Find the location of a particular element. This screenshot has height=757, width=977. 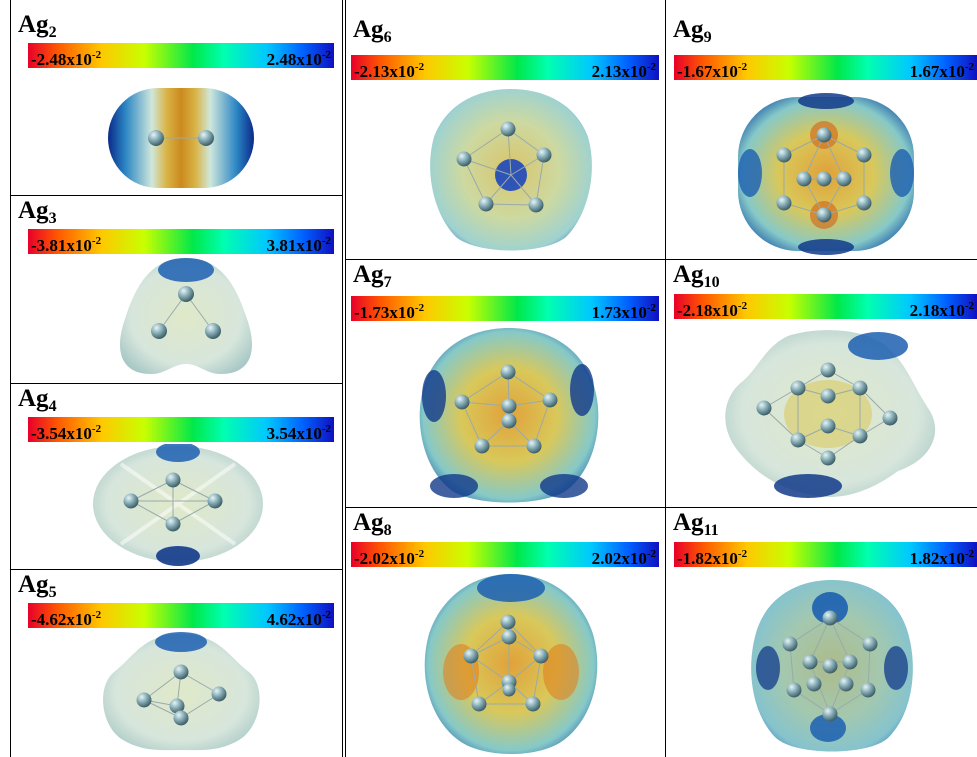

scale-min-label: -4.62x10⁻² is located at coordinates (66, 619).